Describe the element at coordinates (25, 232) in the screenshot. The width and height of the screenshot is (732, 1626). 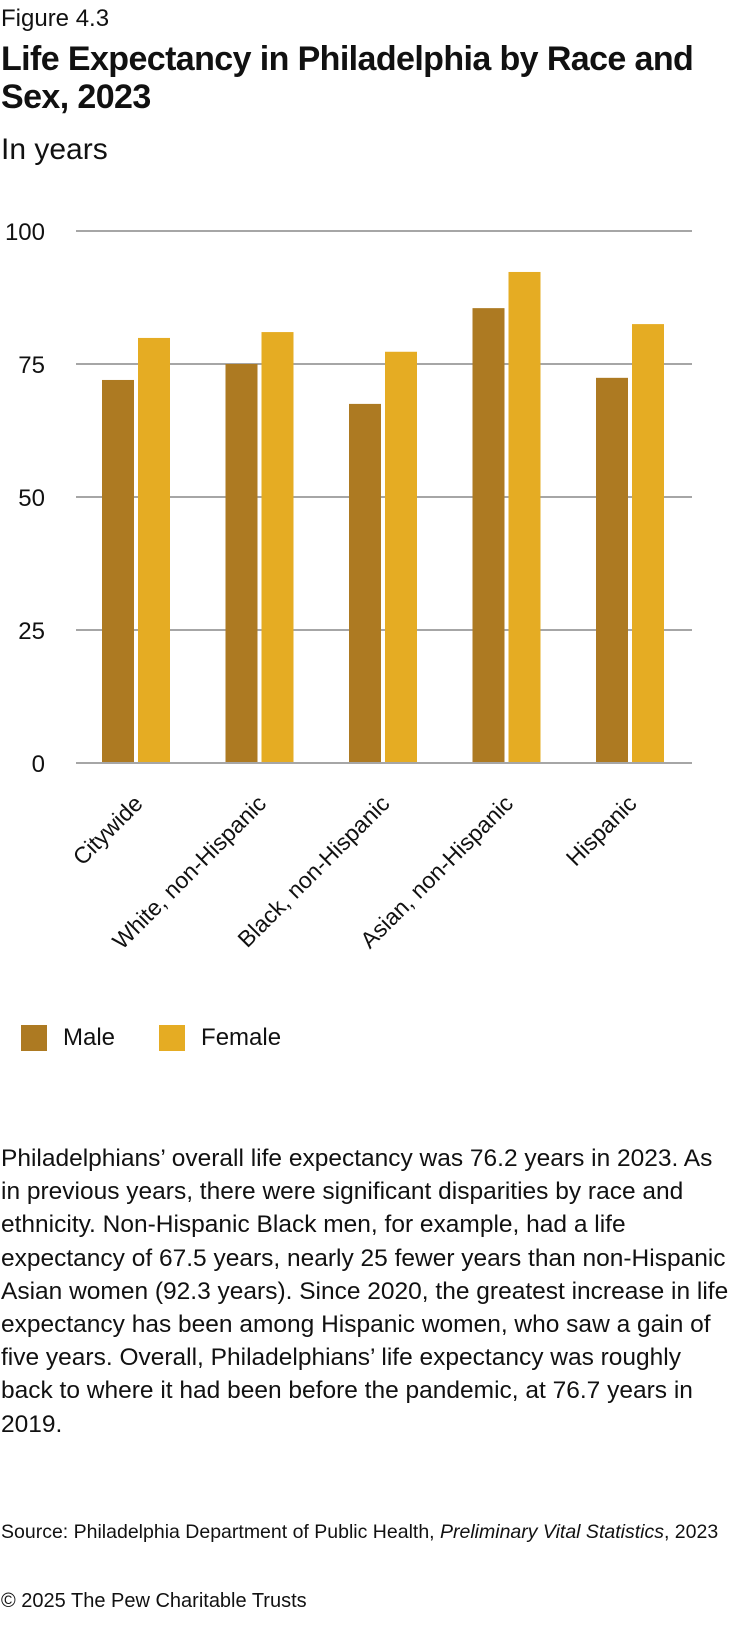
I see `y-tick-label: 100` at that location.